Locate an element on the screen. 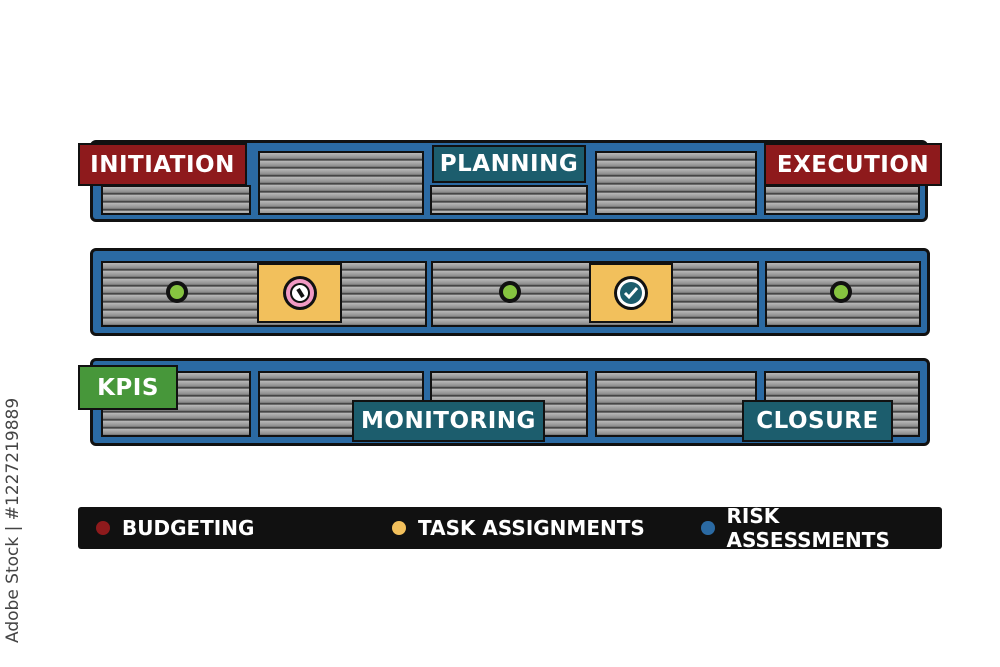 The image size is (1000, 667). legend-item-risk-assessments: RISK ASSESSMENTS is located at coordinates (821, 528).